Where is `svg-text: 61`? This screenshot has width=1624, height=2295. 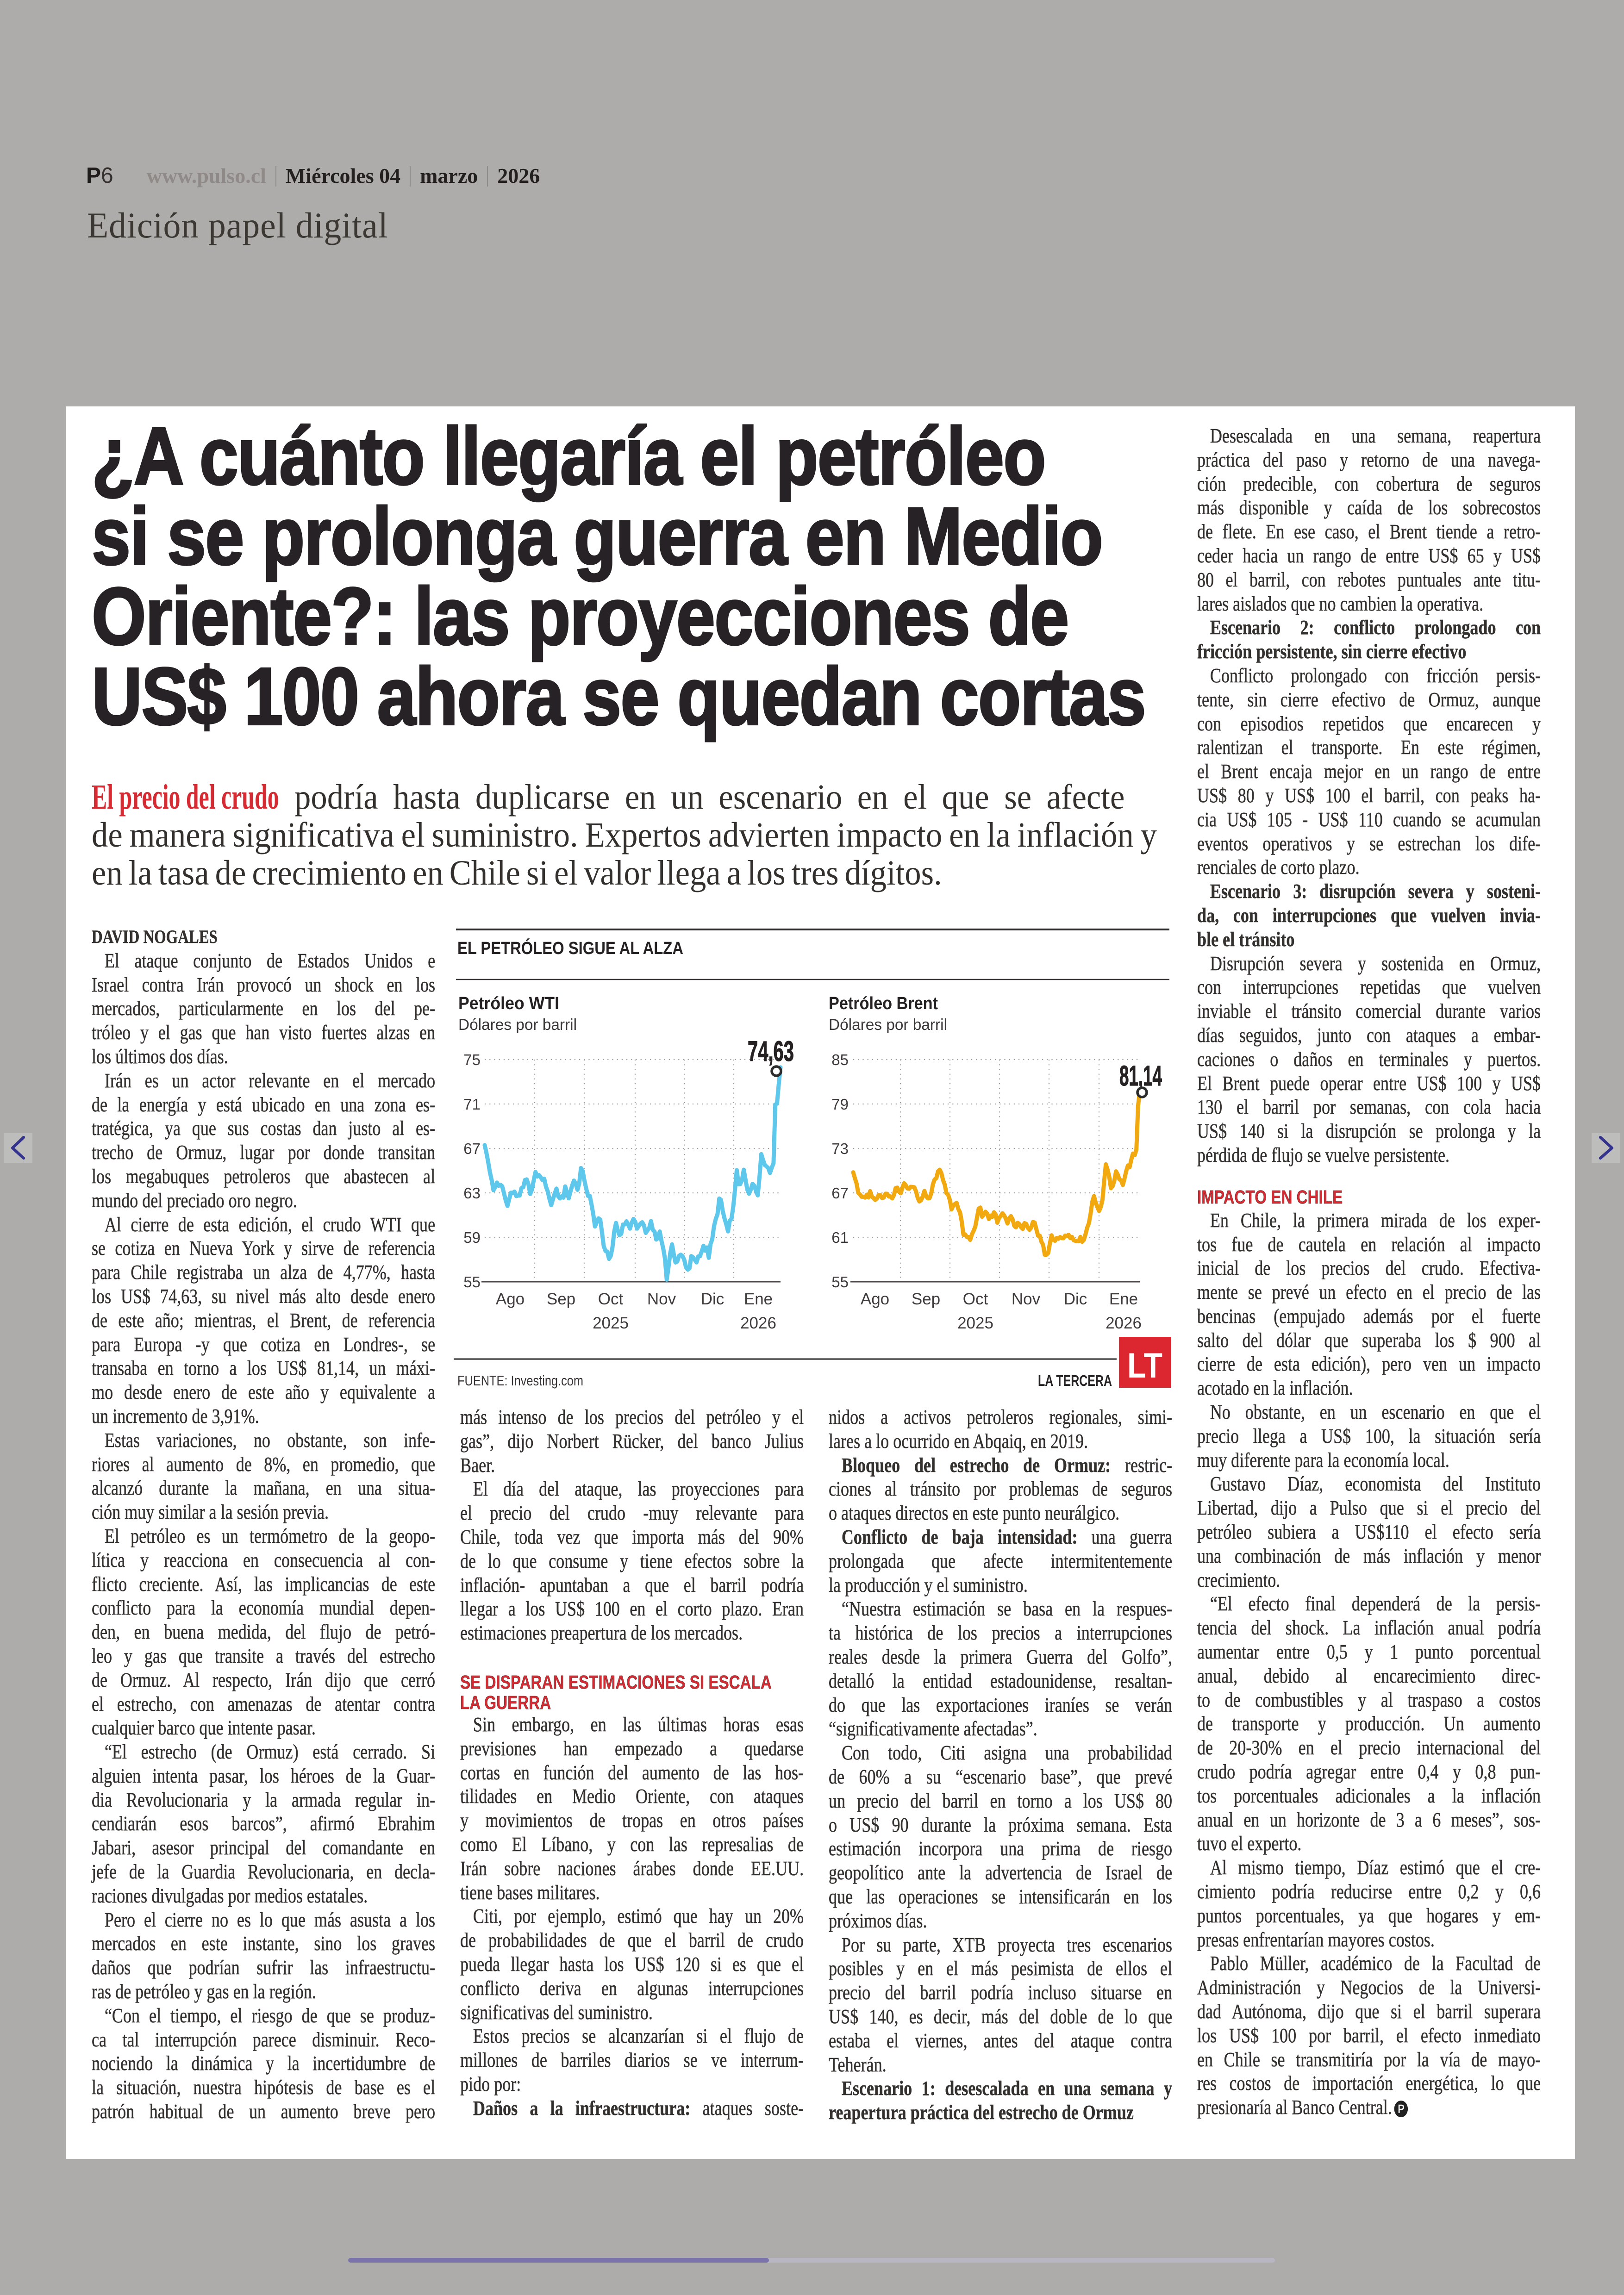 svg-text: 61 is located at coordinates (840, 1237).